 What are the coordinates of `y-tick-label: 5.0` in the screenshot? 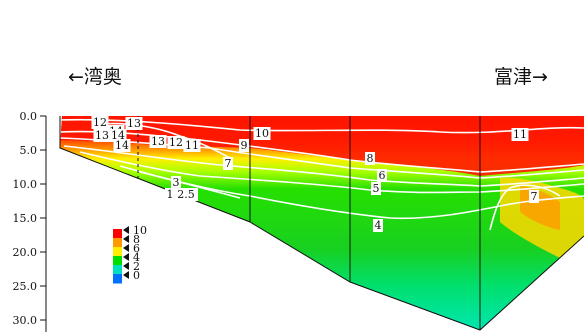 It's located at (29, 150).